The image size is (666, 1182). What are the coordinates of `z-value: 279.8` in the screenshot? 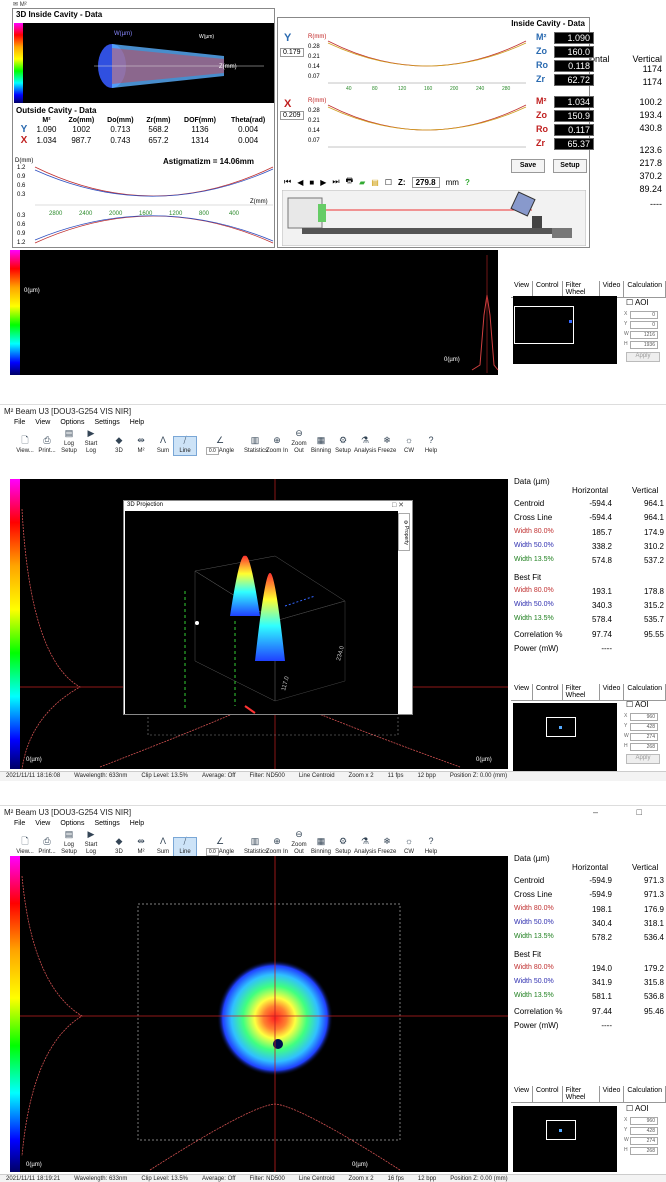 It's located at (425, 182).